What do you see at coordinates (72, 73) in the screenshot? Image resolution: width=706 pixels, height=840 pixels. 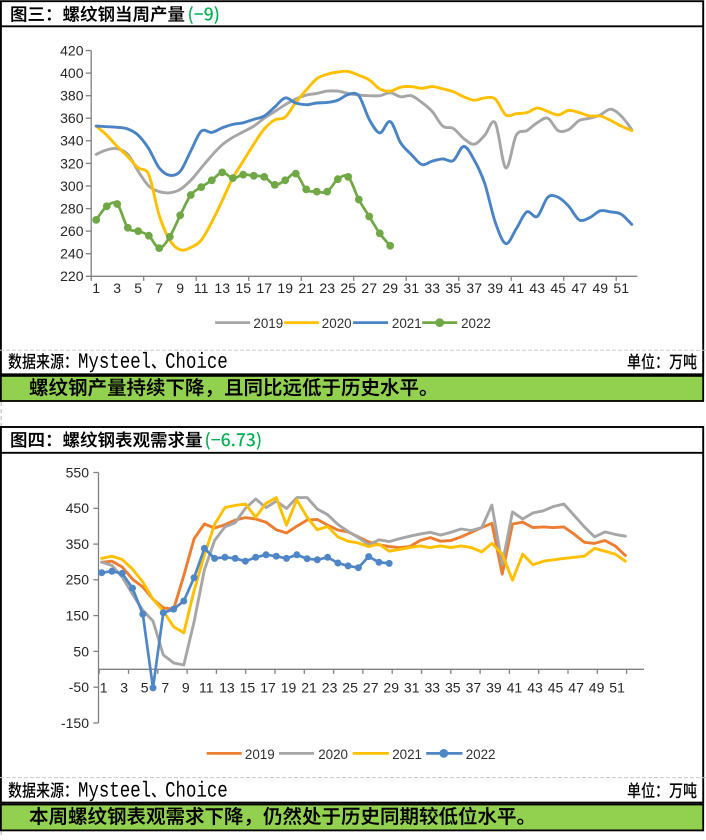 I see `svg-text: 400` at bounding box center [72, 73].